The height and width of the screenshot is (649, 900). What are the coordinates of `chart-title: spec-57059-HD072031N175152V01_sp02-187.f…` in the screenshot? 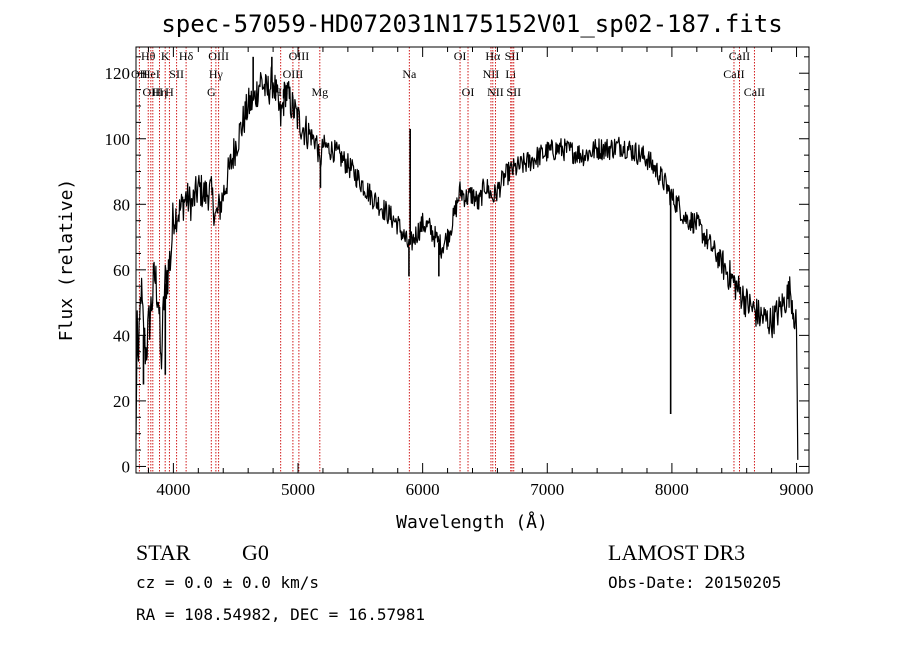 It's located at (471, 24).